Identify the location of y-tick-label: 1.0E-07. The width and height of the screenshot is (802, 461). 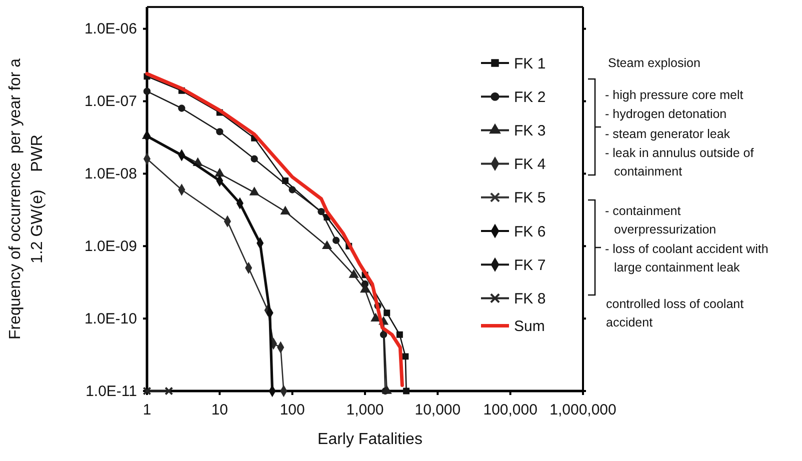
(110, 101).